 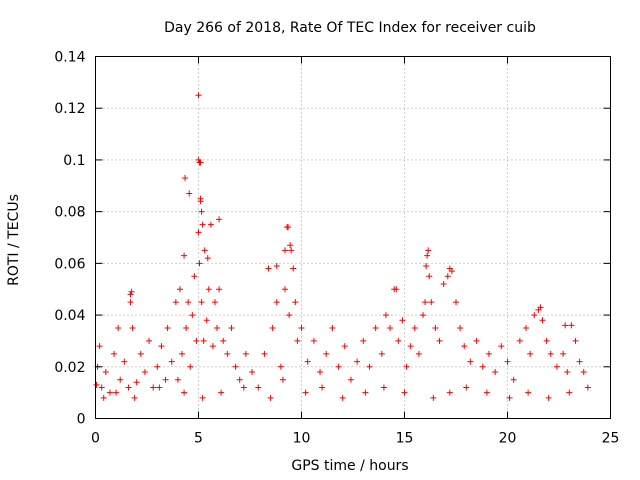 I want to click on y-tick-label: 0.14, so click(x=69, y=58).